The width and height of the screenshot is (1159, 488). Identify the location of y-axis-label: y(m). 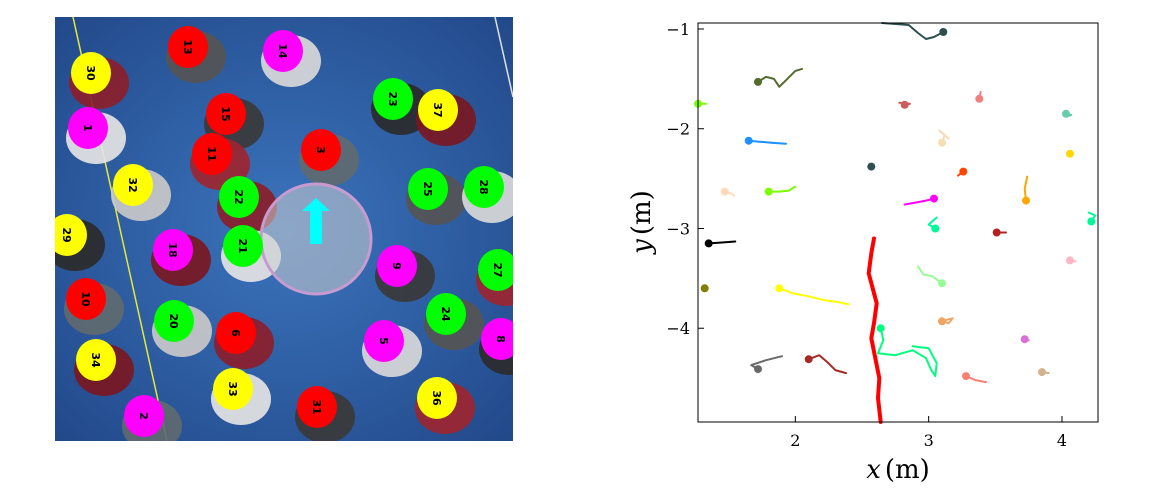
(642, 222).